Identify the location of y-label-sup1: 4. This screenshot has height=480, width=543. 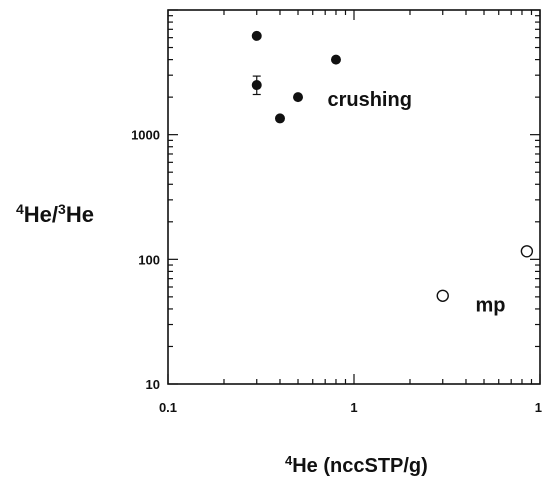
(20, 209).